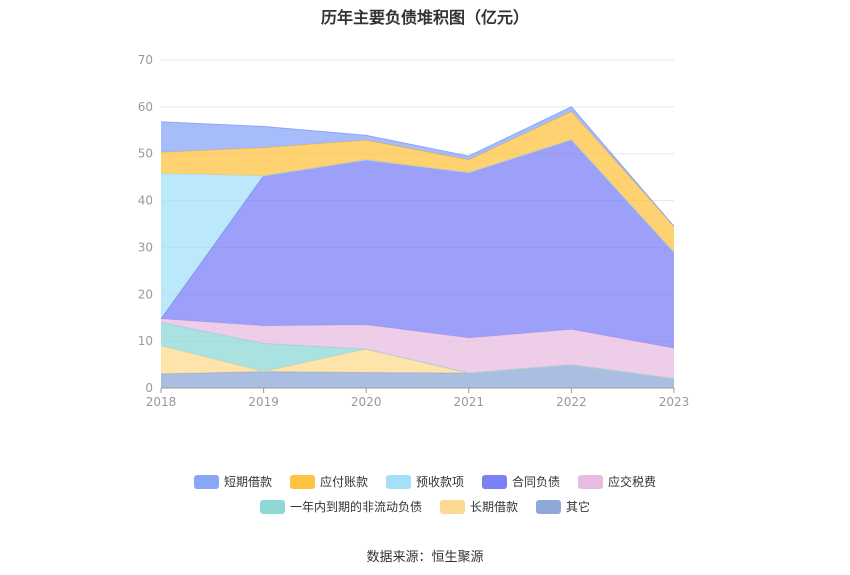 The image size is (850, 575). I want to click on legend-item: 合同负债, so click(521, 481).